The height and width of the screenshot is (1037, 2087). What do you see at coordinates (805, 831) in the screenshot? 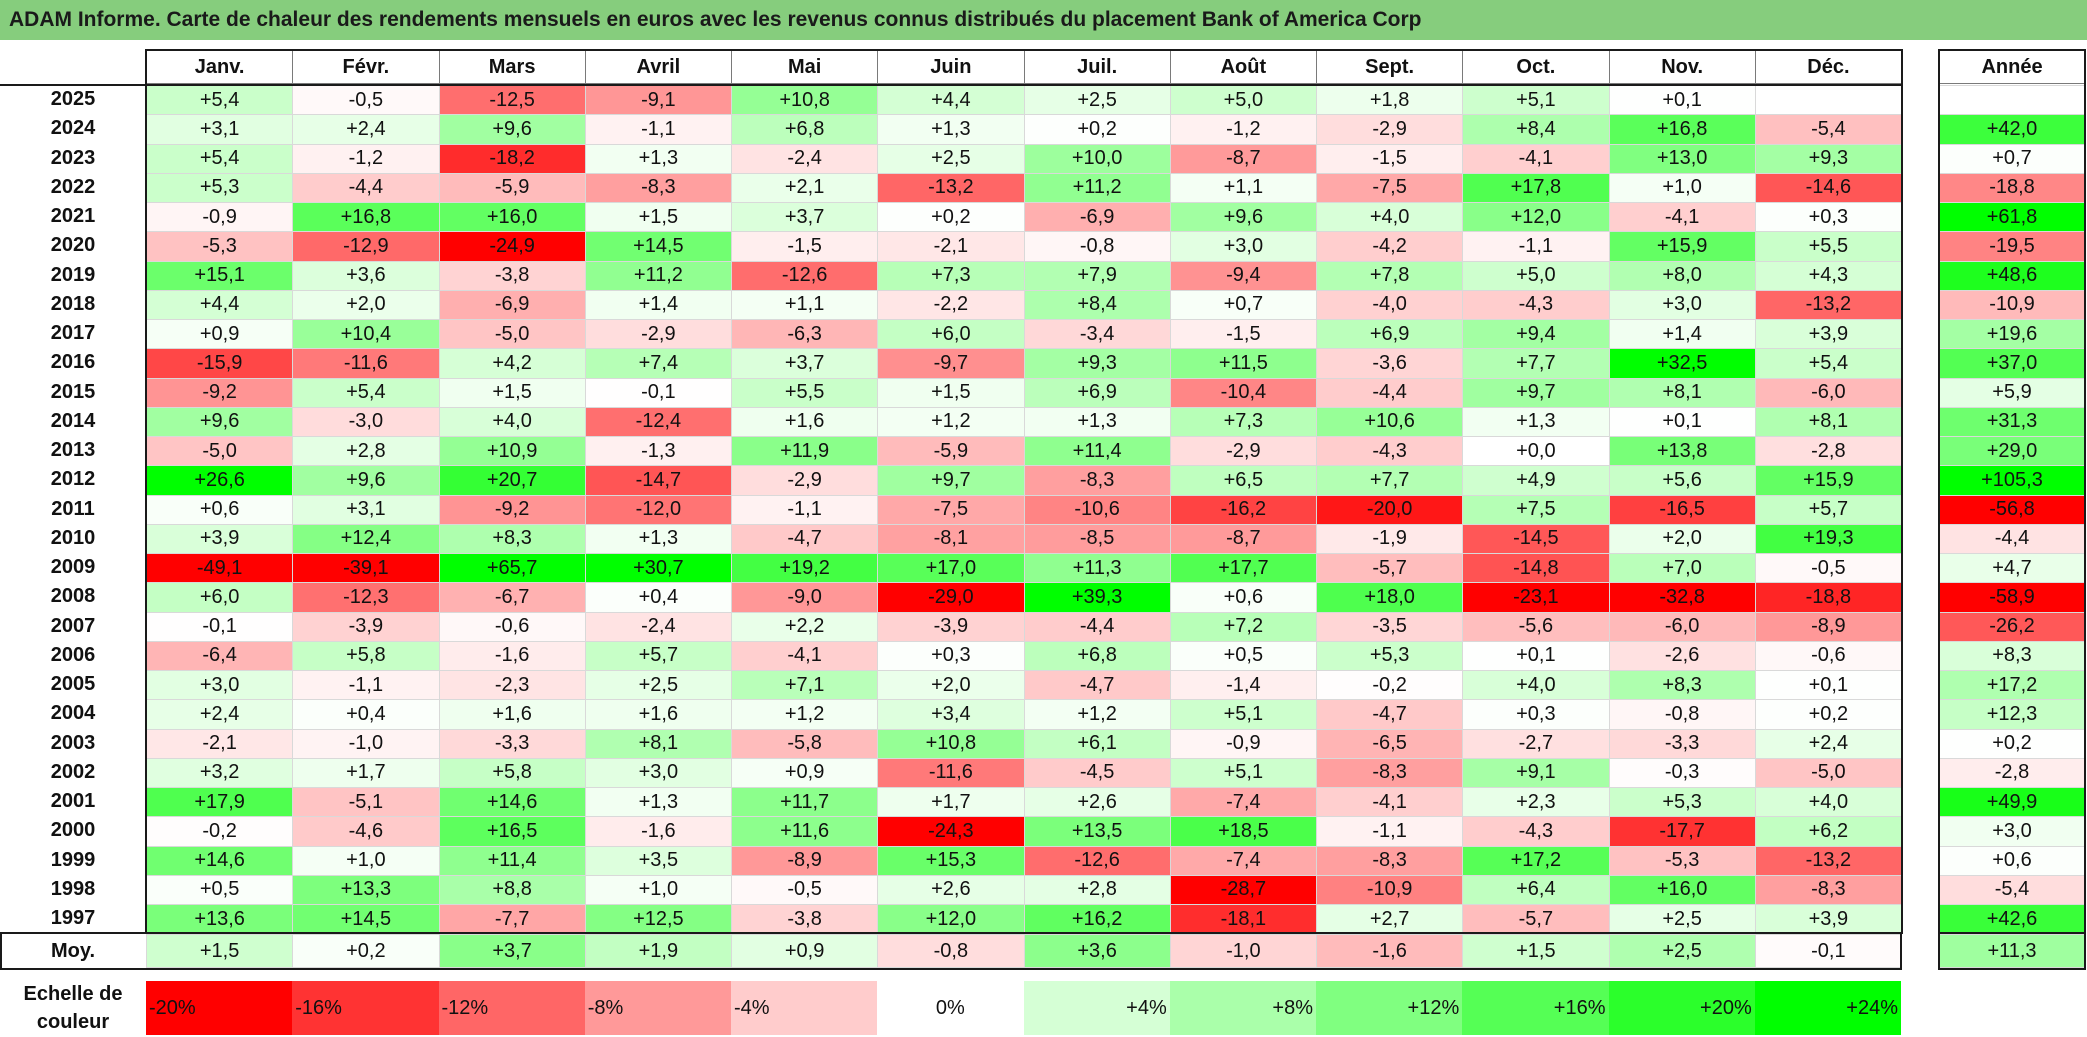
I see `heatmap-cell: +11,6` at bounding box center [805, 831].